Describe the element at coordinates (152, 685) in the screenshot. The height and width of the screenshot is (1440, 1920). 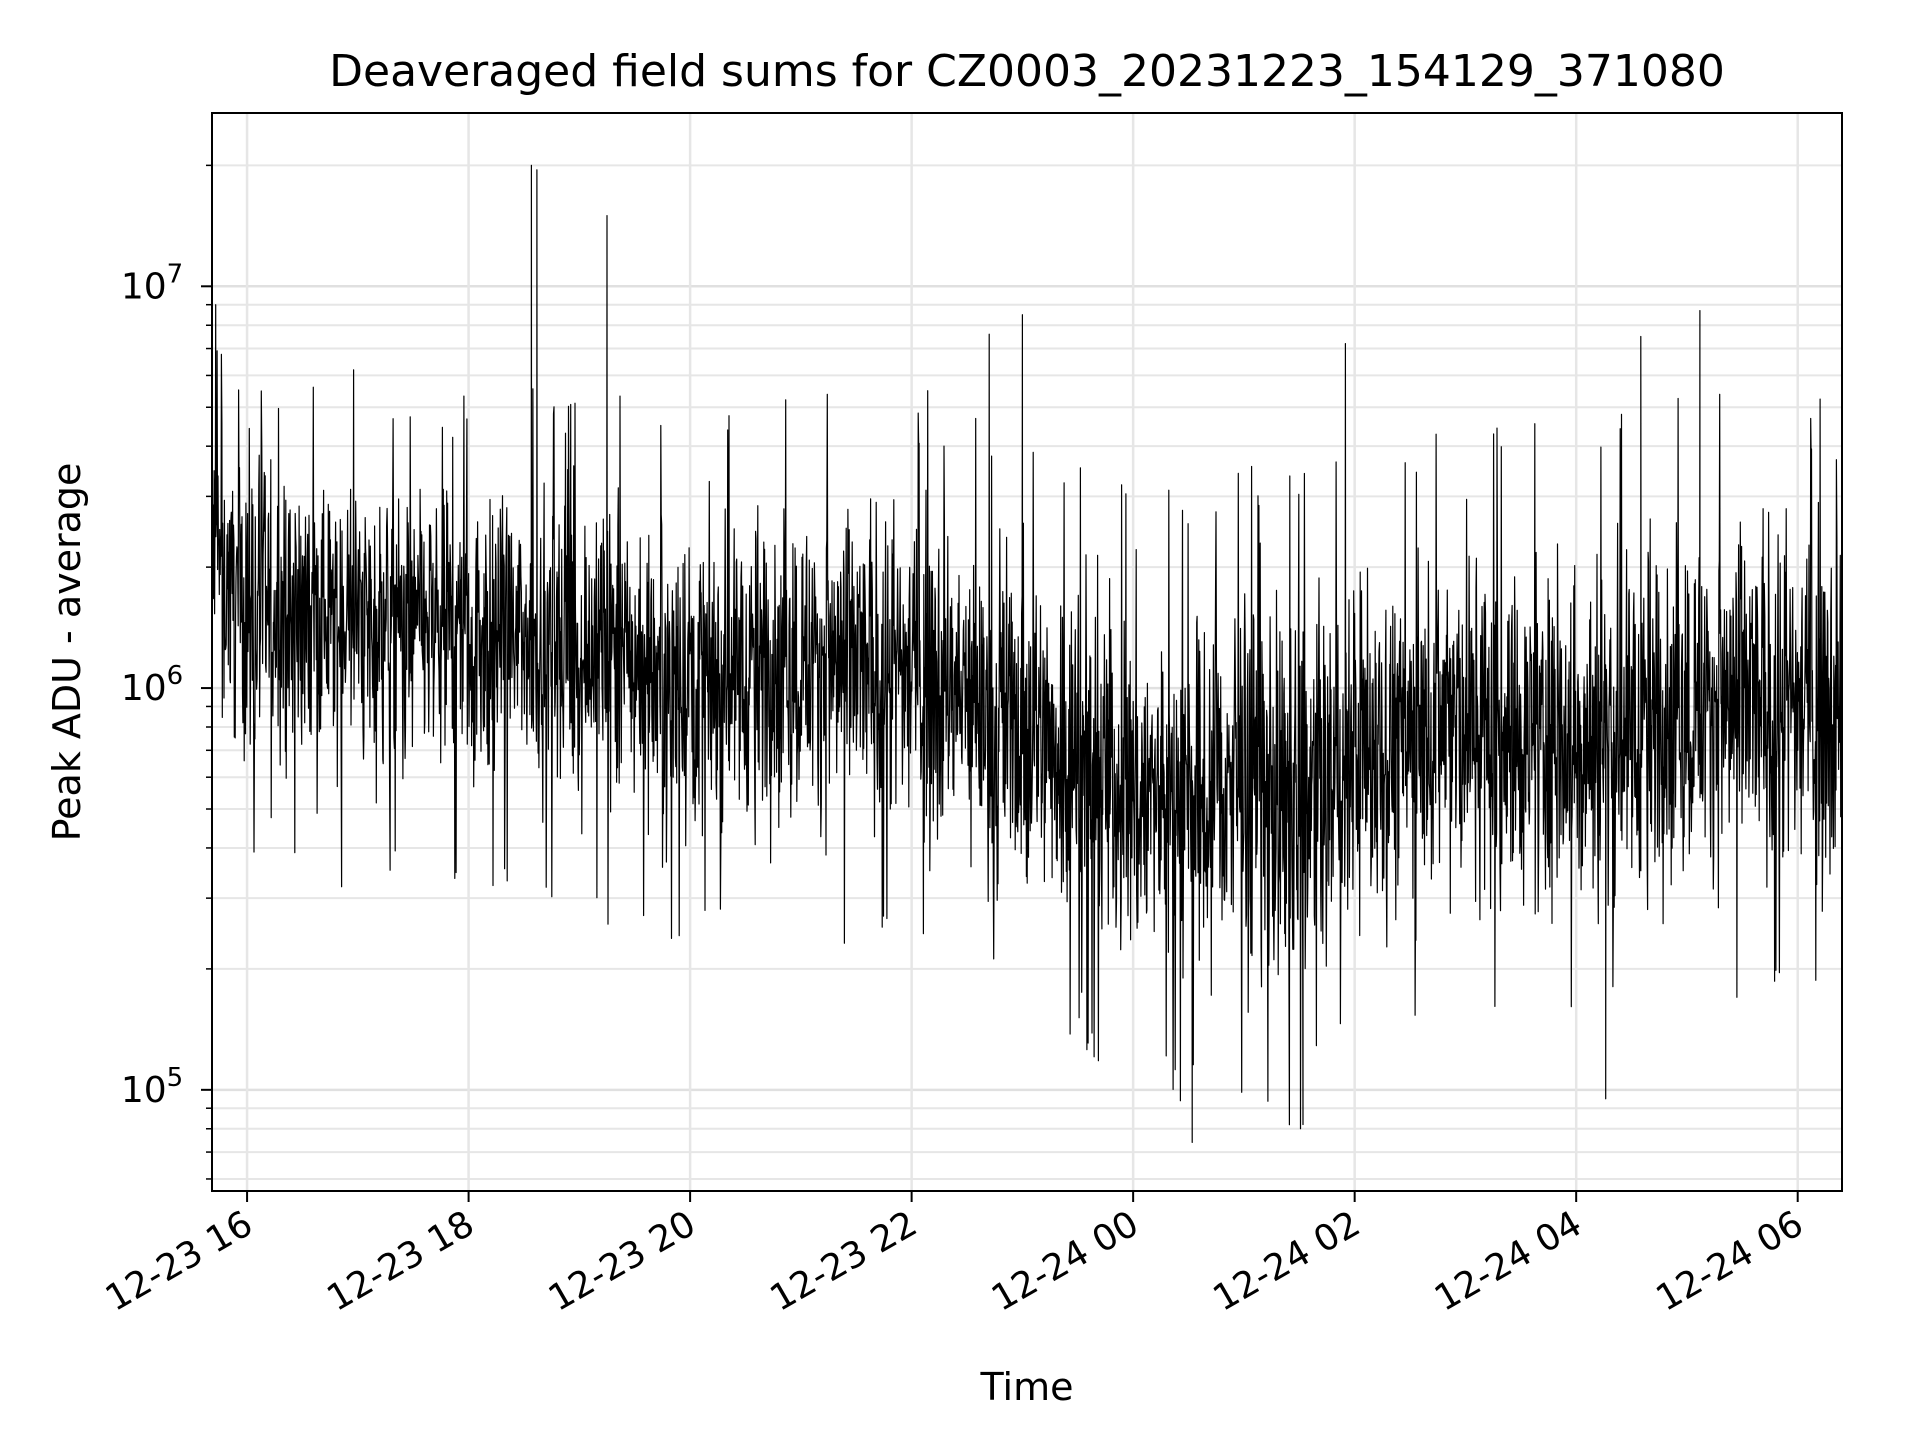
I see `y-tick-label: 10⁶` at that location.